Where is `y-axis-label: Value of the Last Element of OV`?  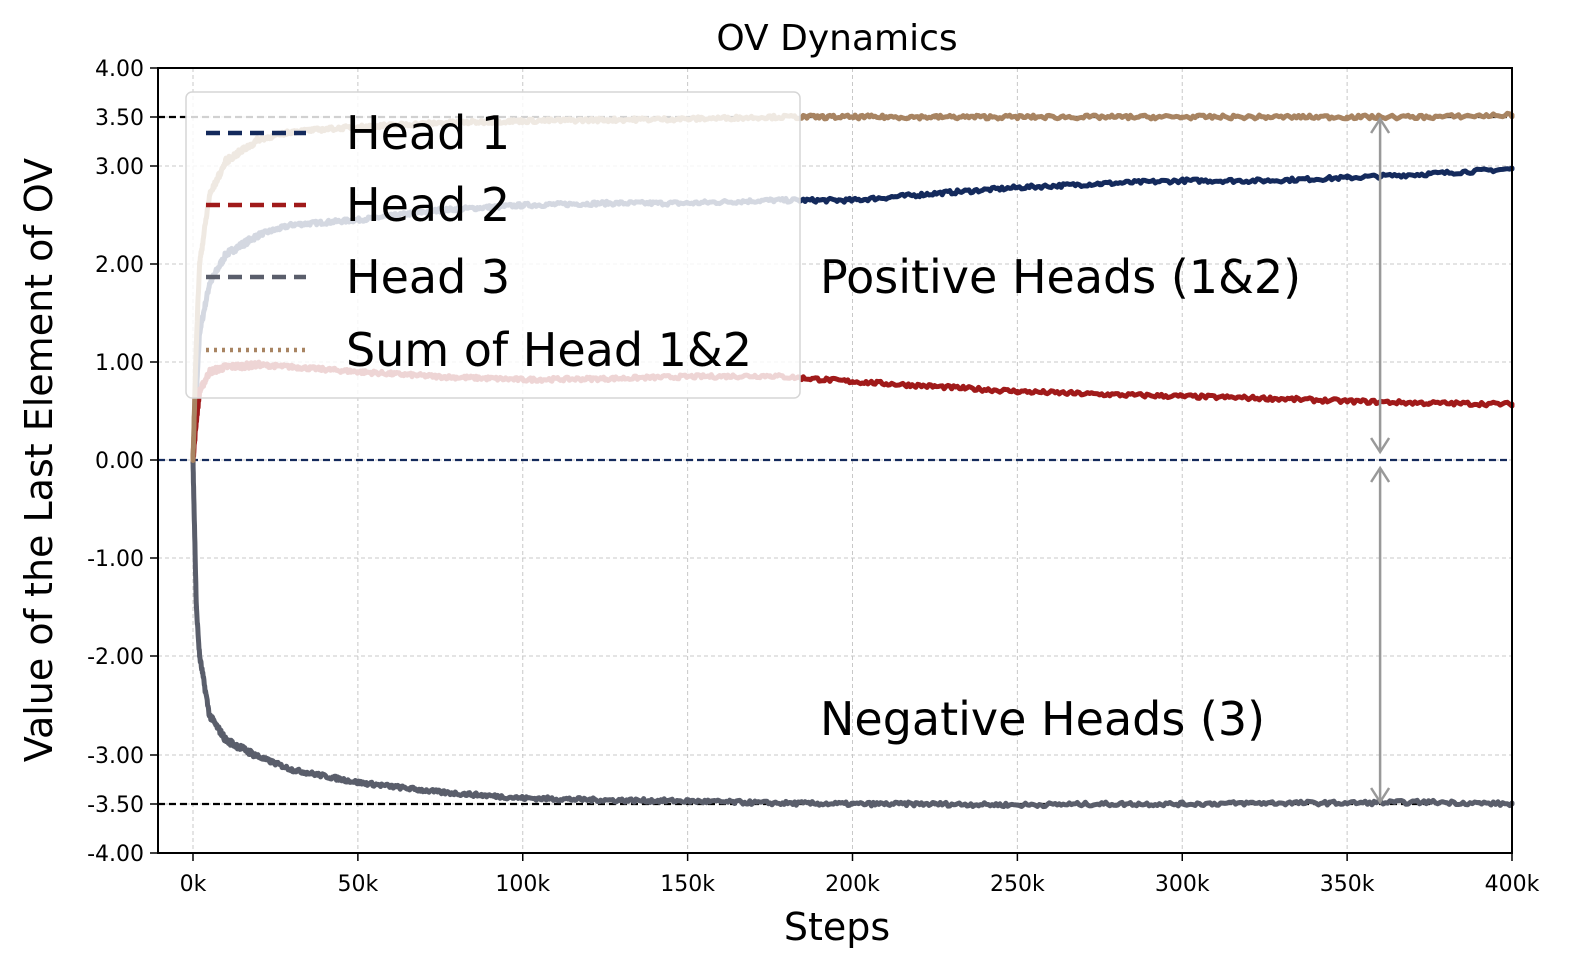 y-axis-label: Value of the Last Element of OV is located at coordinates (39, 460).